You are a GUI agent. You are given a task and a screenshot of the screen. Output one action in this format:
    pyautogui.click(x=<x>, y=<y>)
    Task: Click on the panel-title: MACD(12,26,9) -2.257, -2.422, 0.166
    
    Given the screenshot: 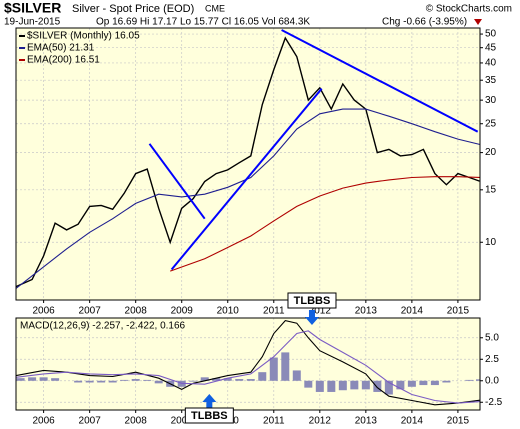 What is the action you would take?
    pyautogui.click(x=103, y=326)
    